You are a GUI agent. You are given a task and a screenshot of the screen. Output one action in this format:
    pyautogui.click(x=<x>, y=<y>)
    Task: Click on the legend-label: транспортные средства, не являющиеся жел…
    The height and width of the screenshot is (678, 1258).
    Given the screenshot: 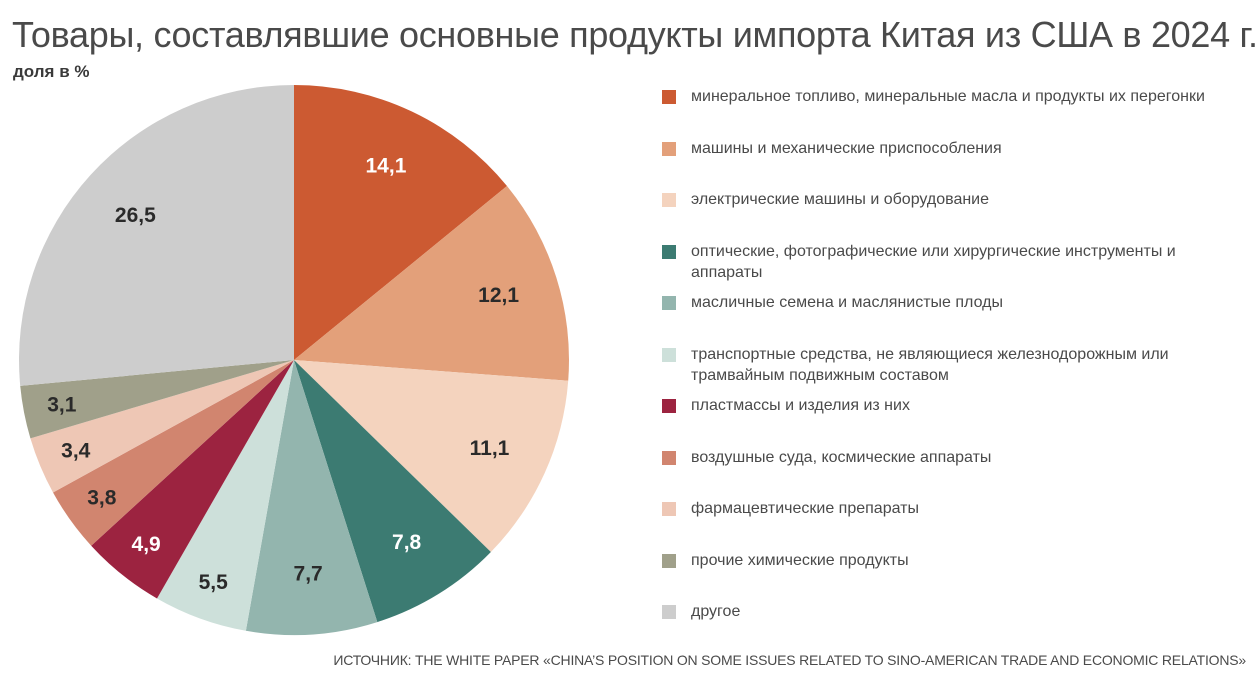 What is the action you would take?
    pyautogui.click(x=930, y=364)
    